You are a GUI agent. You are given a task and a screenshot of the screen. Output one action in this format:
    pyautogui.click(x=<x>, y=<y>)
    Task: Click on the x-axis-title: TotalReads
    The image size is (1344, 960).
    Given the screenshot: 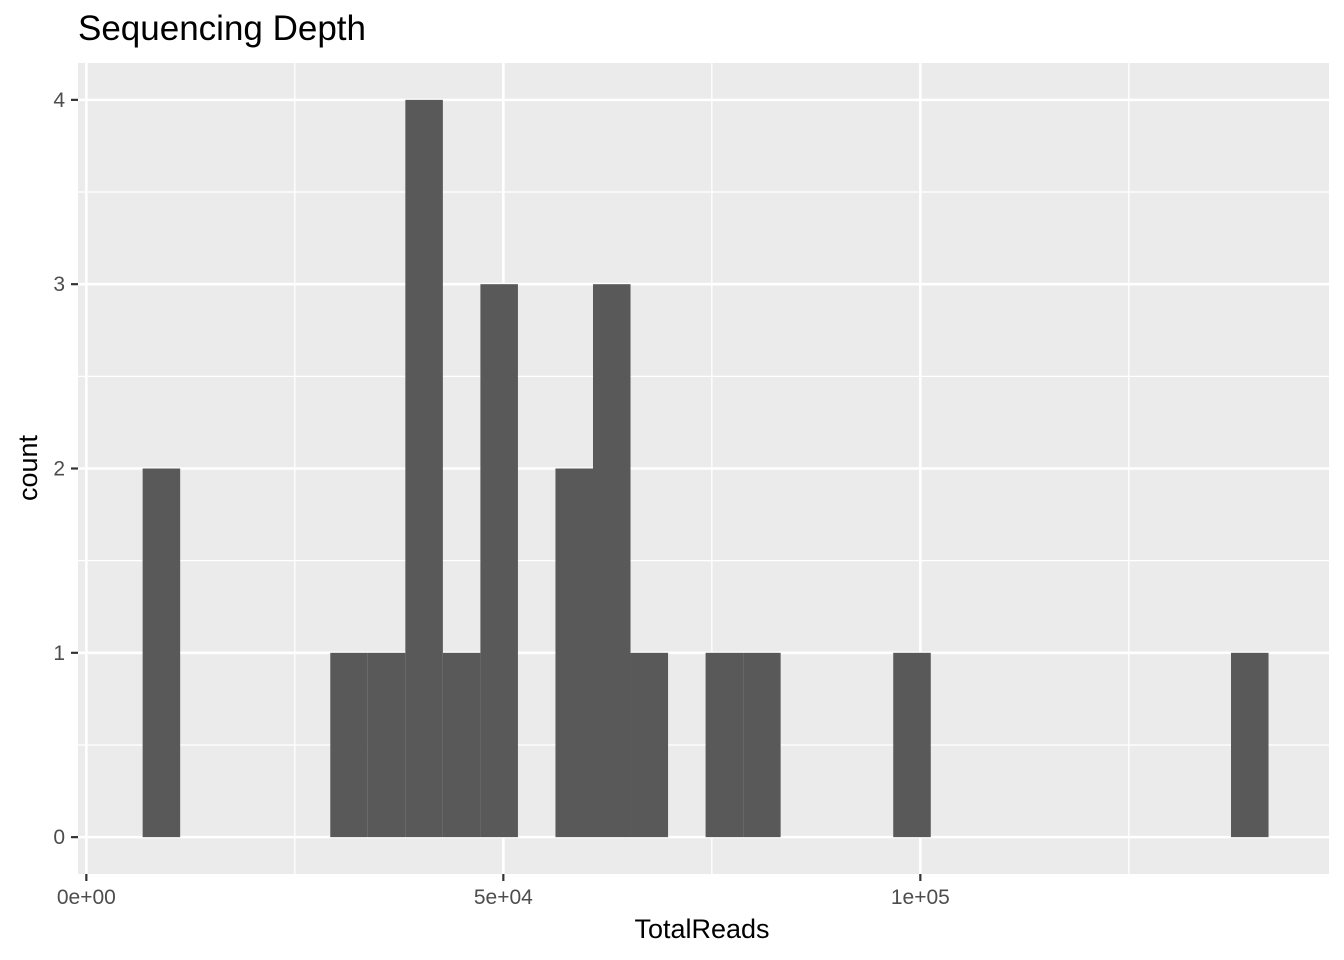 What is the action you would take?
    pyautogui.click(x=701, y=929)
    